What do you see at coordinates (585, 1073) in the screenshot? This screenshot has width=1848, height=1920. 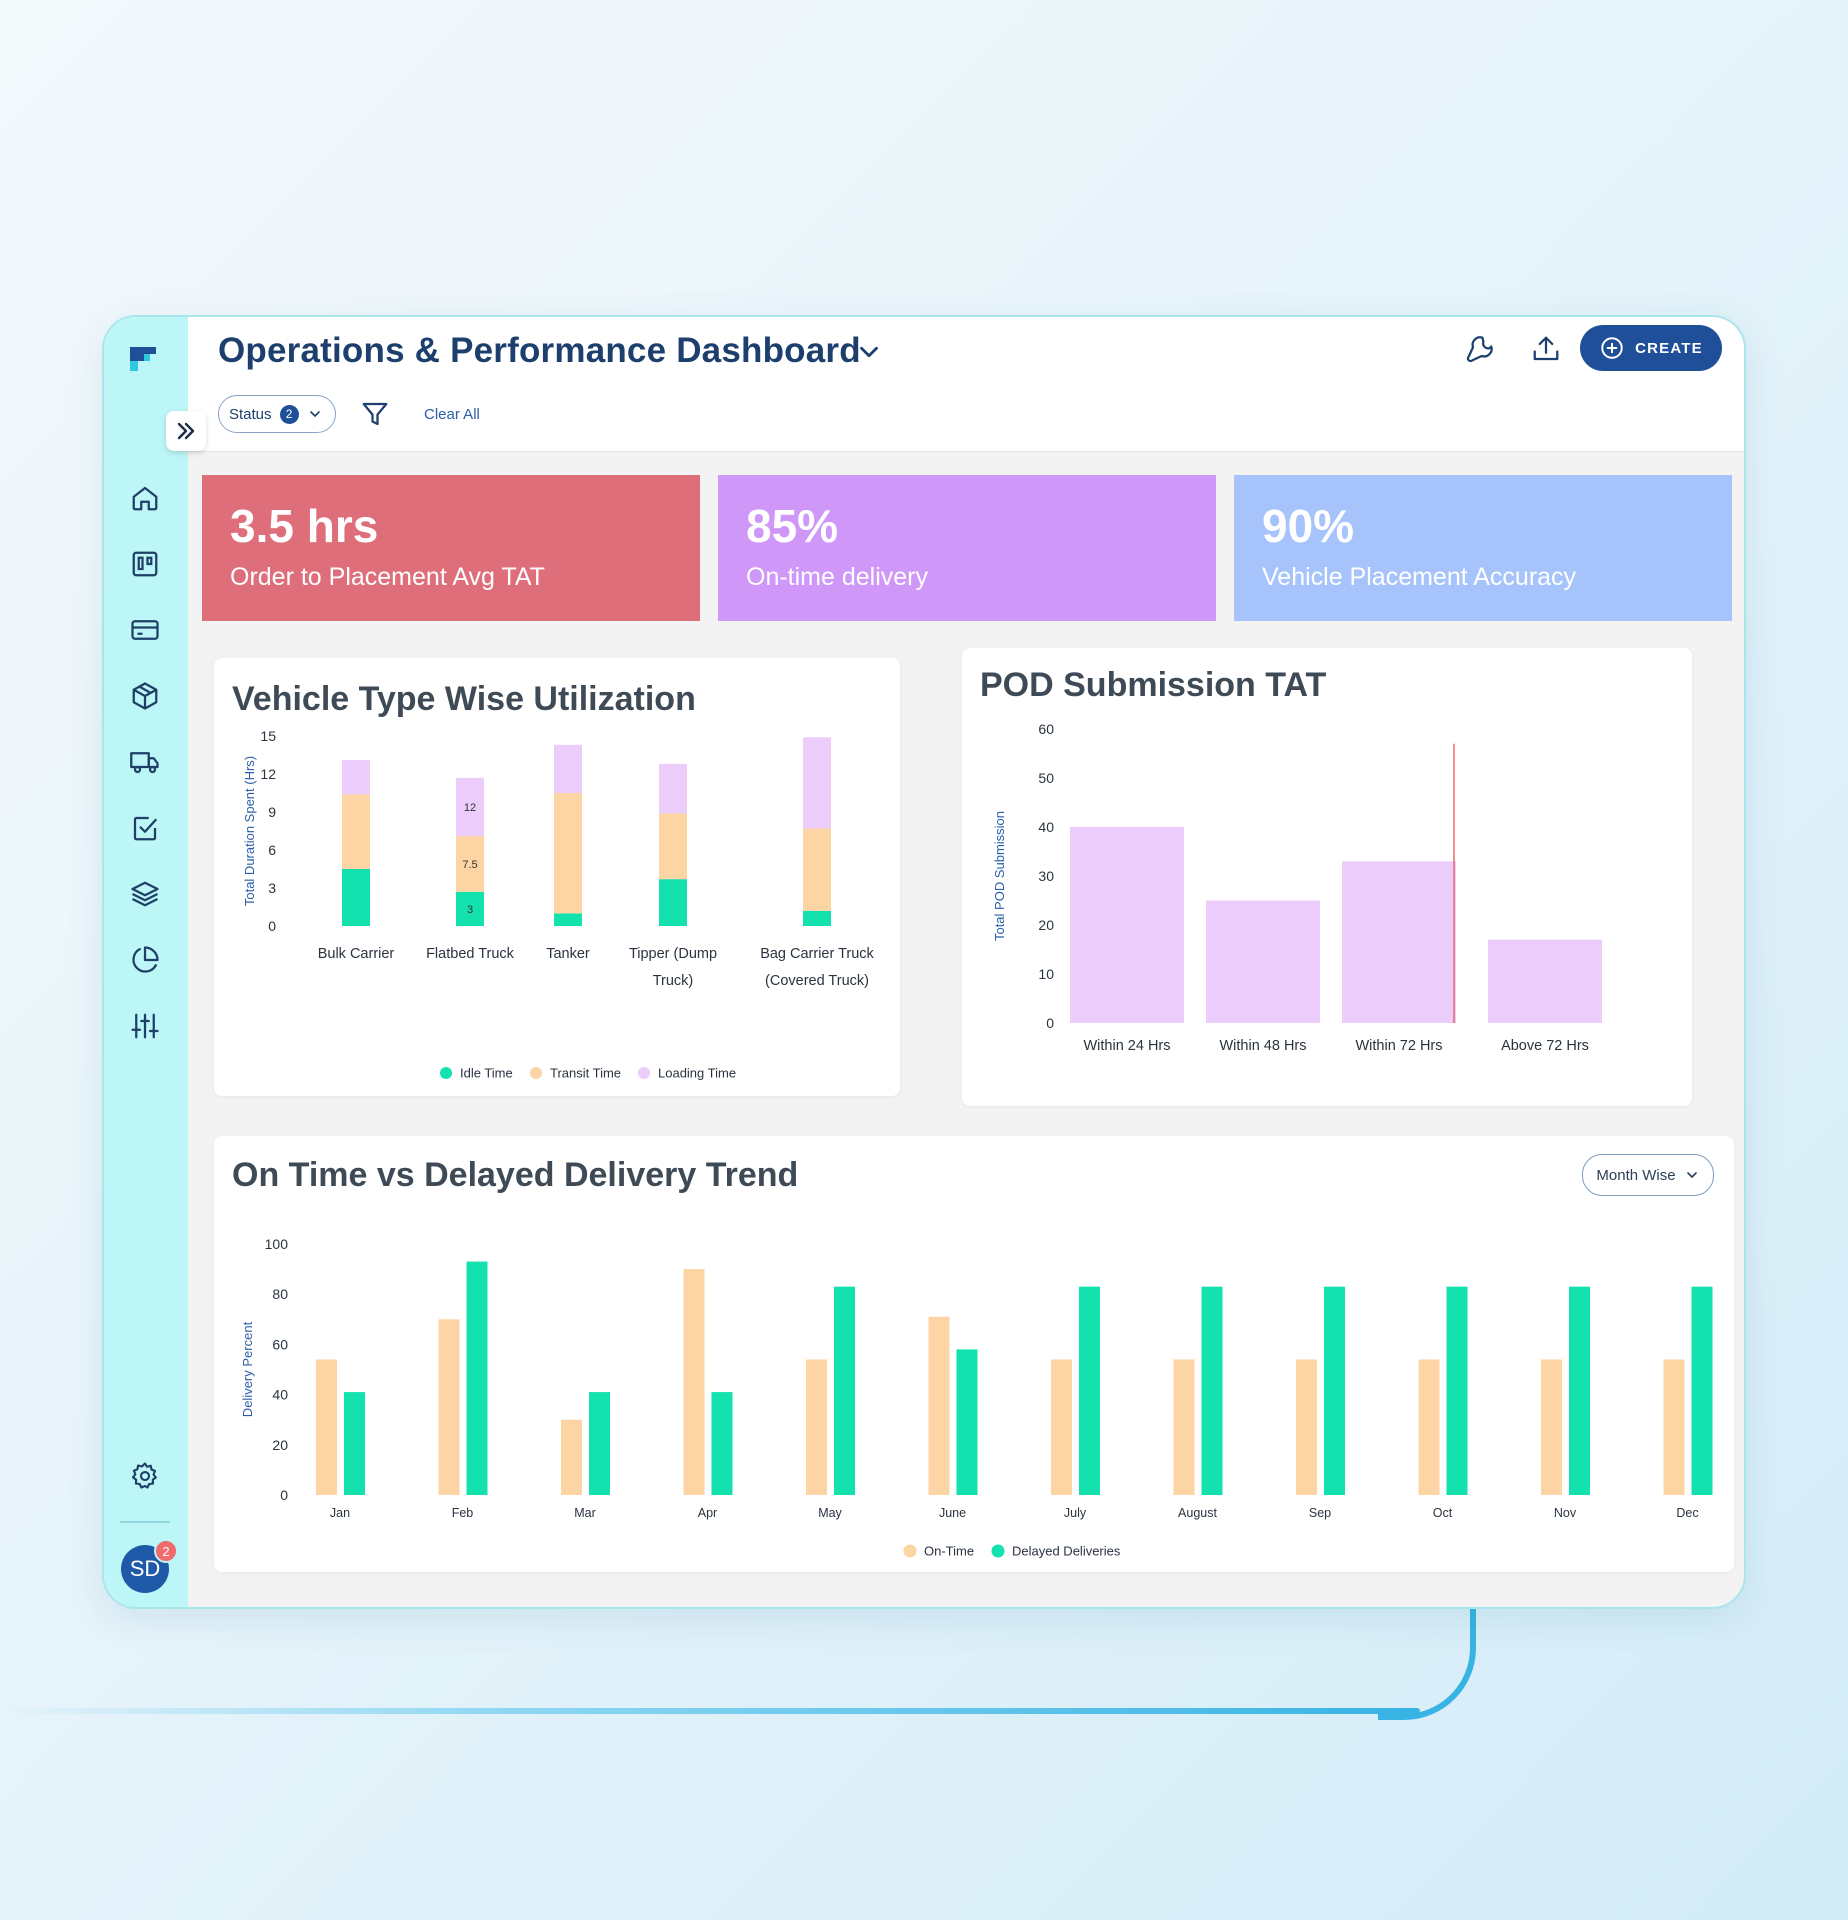 I see `legend-label: Transit Time` at bounding box center [585, 1073].